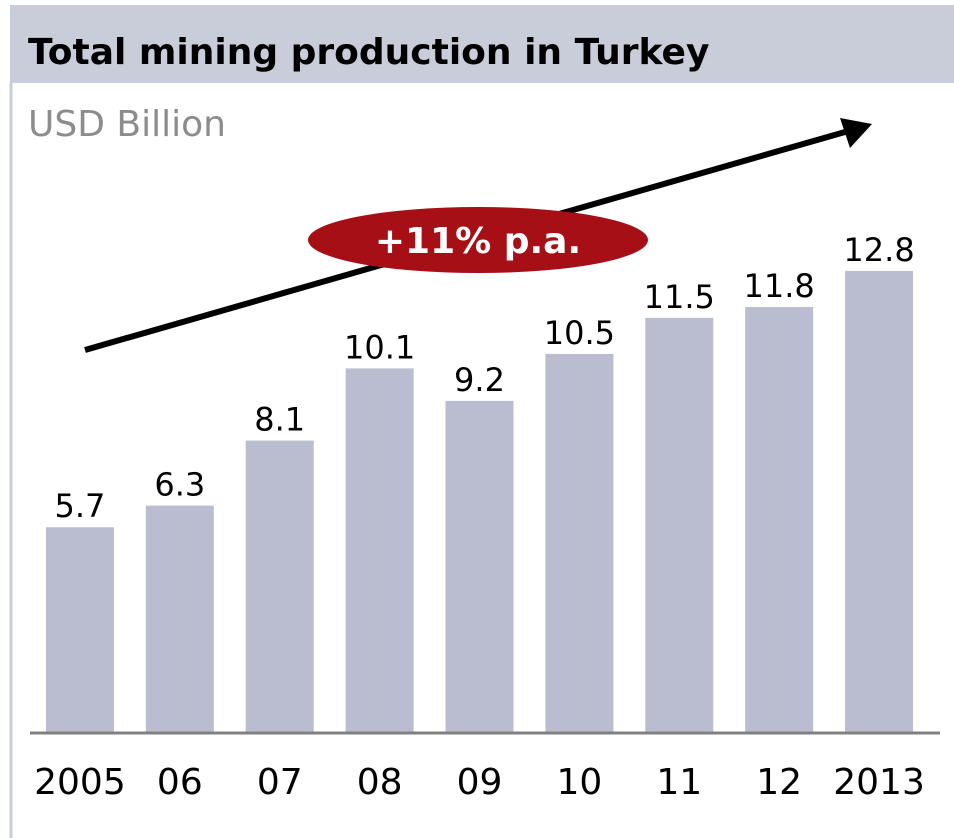  What do you see at coordinates (379, 347) in the screenshot?
I see `value-label: 10.1` at bounding box center [379, 347].